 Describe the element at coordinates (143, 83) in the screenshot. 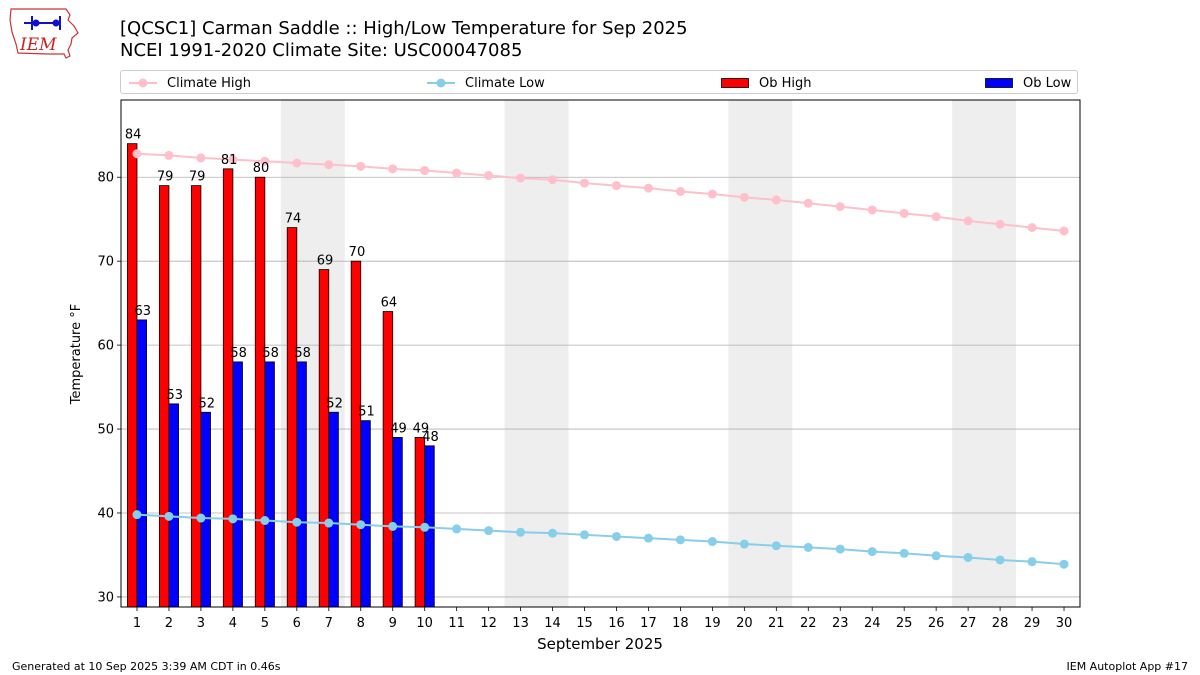

I see `legend-line-marker` at that location.